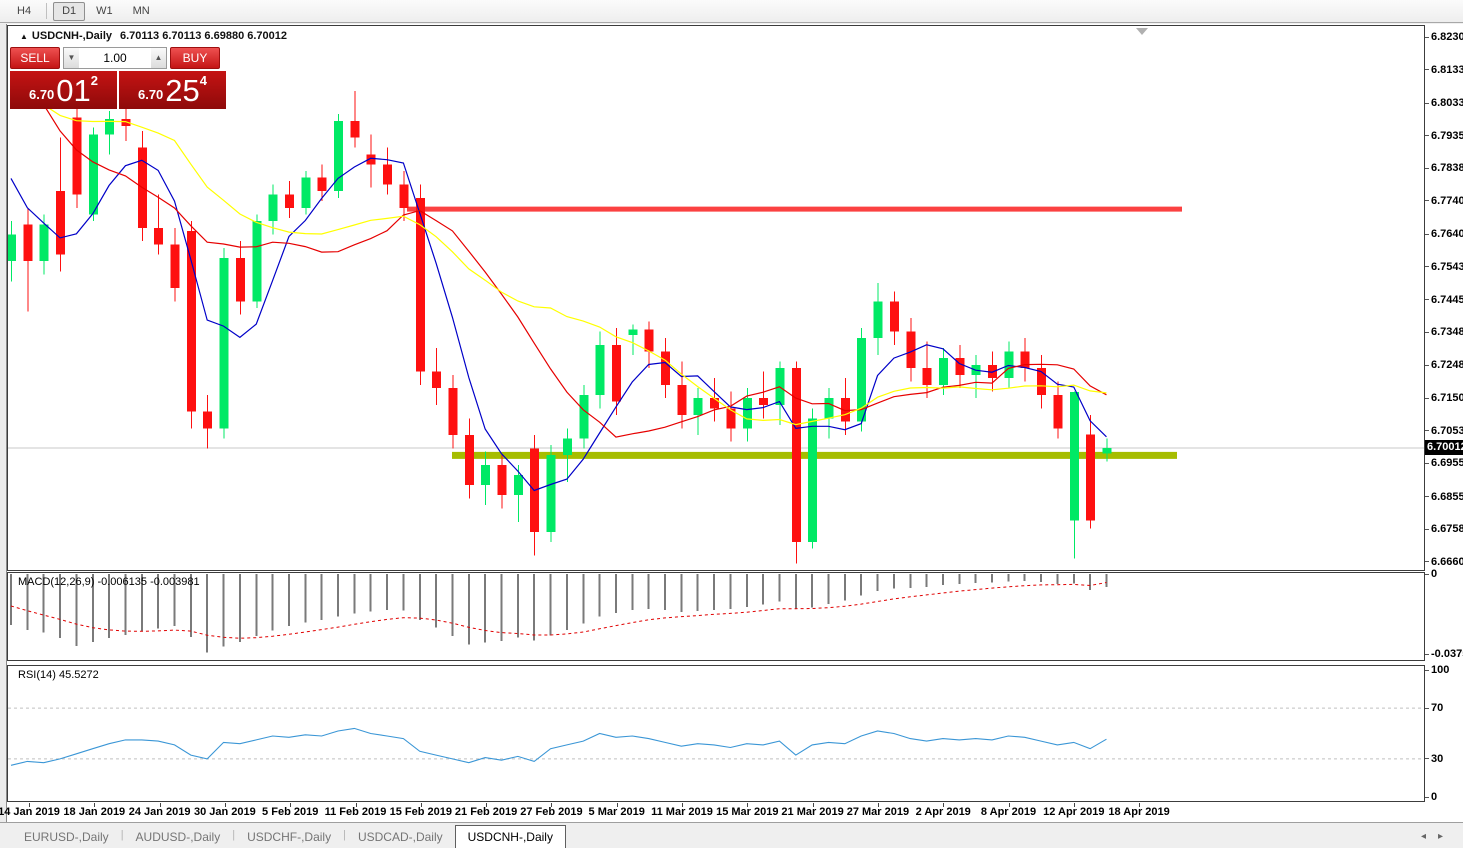 The height and width of the screenshot is (848, 1463). What do you see at coordinates (35, 58) in the screenshot?
I see `sell-button: SELL` at bounding box center [35, 58].